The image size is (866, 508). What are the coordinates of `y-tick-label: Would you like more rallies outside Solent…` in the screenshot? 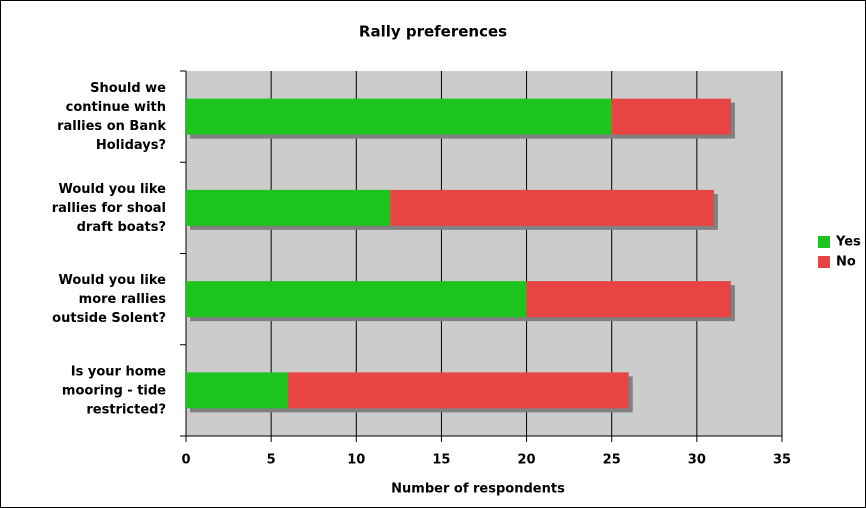 It's located at (109, 299).